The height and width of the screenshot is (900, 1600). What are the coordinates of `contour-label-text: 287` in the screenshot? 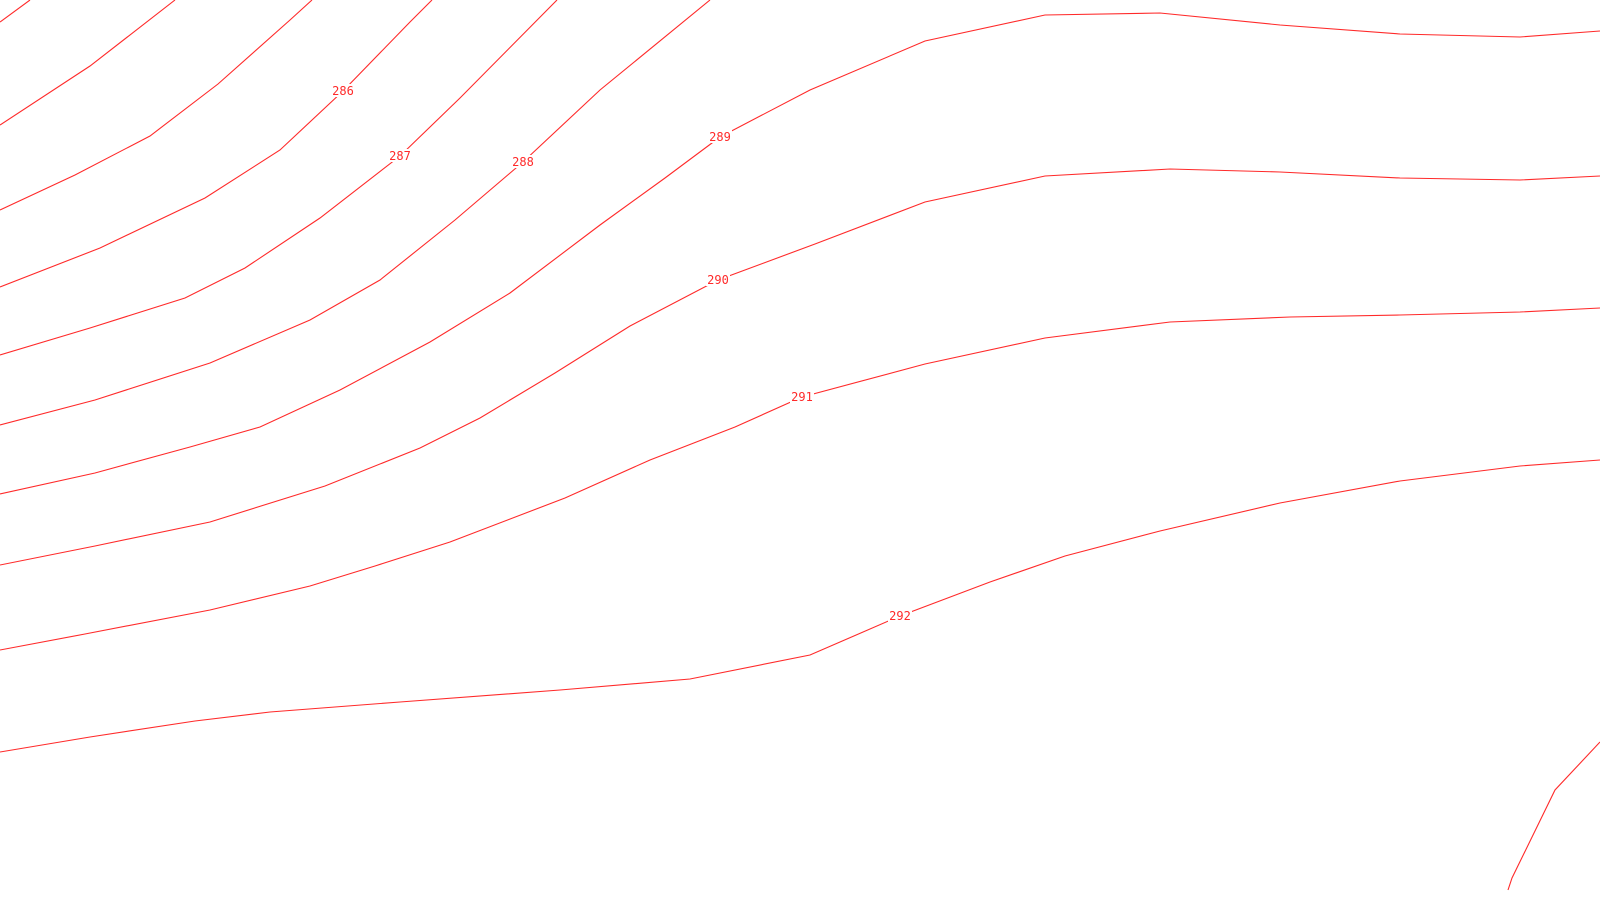 It's located at (400, 156).